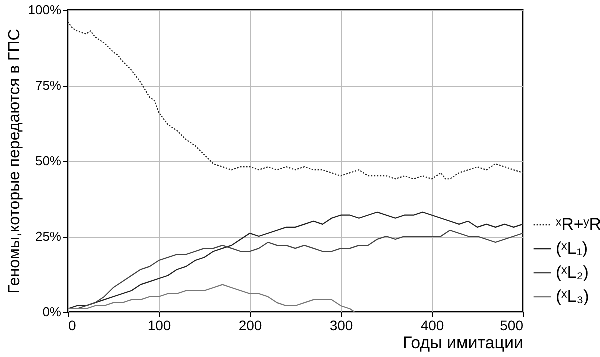  Describe the element at coordinates (52, 312) in the screenshot. I see `y-tick-label: 0%` at that location.